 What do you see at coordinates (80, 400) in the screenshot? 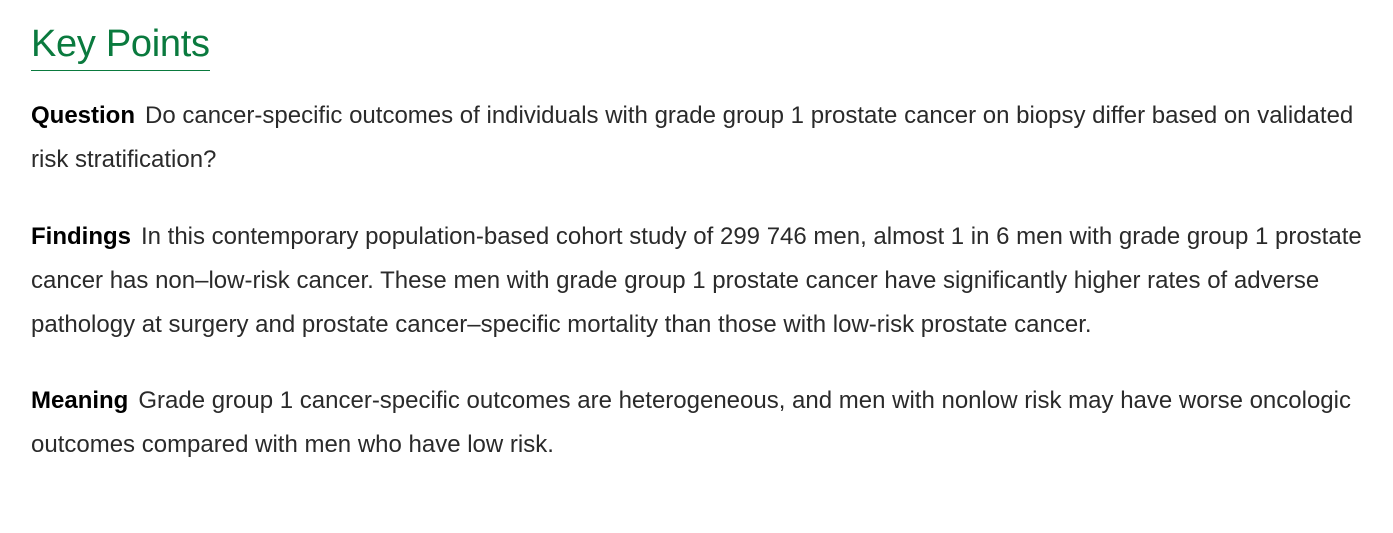
I see `meaning-label: Meaning` at bounding box center [80, 400].